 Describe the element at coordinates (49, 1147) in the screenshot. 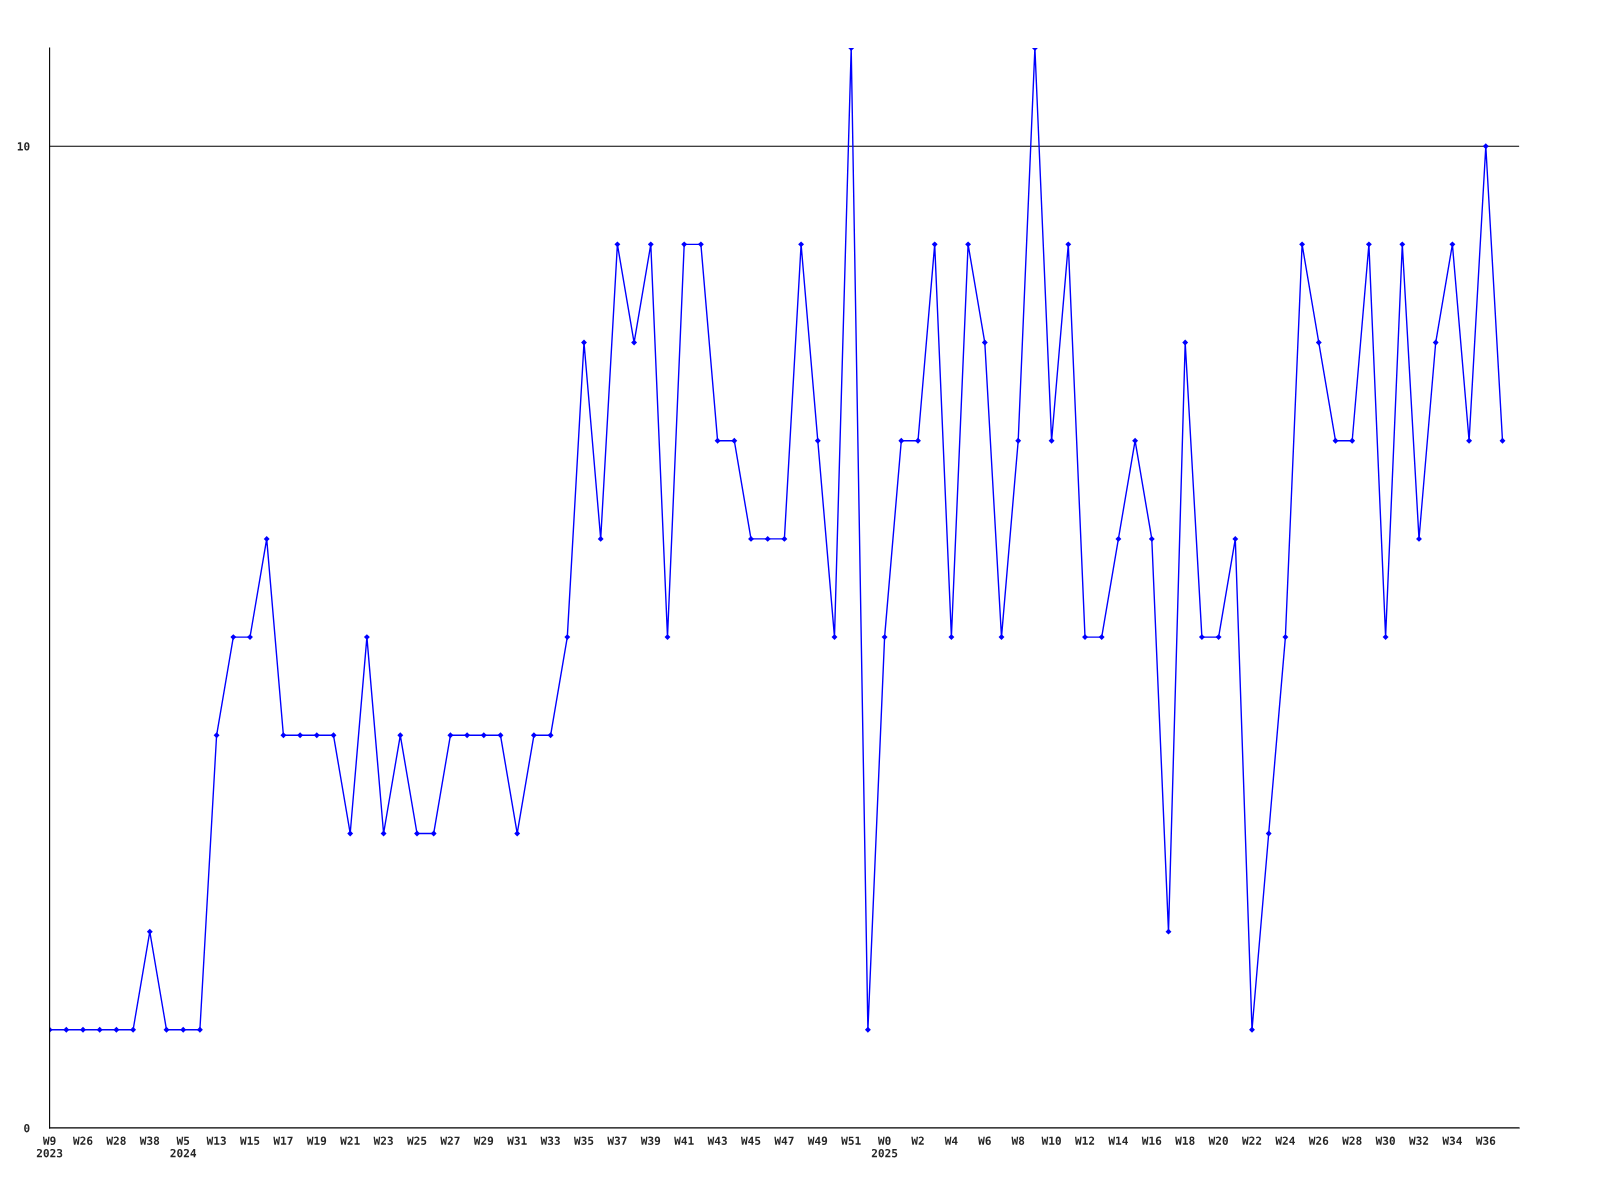

I see `x-tick-label: W9 2023` at that location.